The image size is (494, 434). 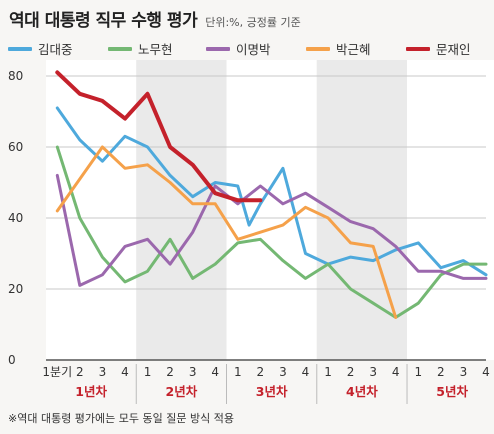 What do you see at coordinates (253, 22) in the screenshot?
I see `unit-note: 단위:%, 긍정률 기준` at bounding box center [253, 22].